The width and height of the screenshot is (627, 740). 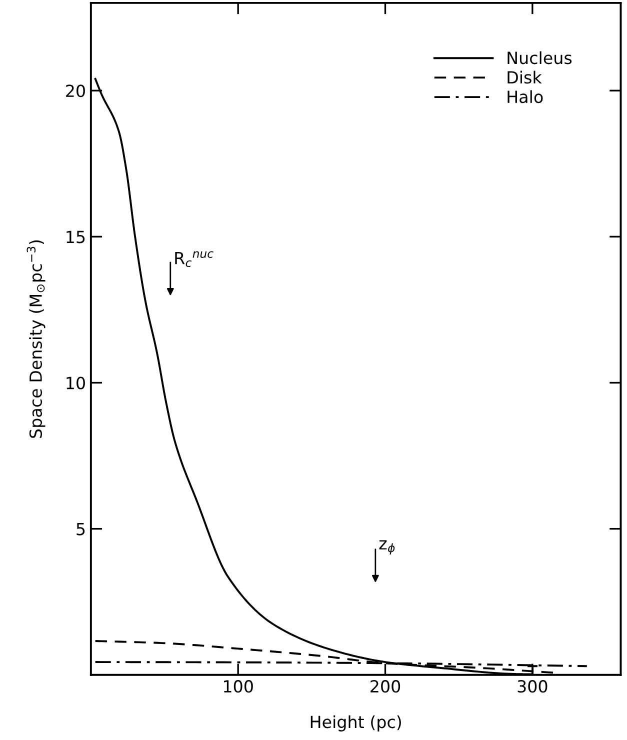 I want to click on x-tick-label: 200, so click(x=385, y=686).